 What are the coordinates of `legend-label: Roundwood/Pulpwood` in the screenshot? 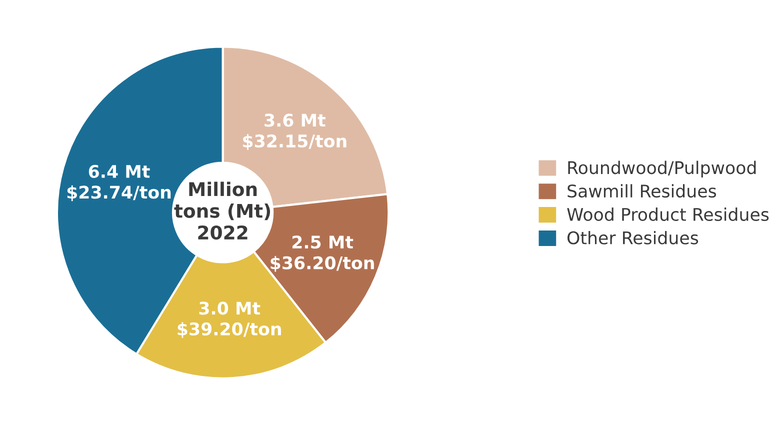 It's located at (662, 169).